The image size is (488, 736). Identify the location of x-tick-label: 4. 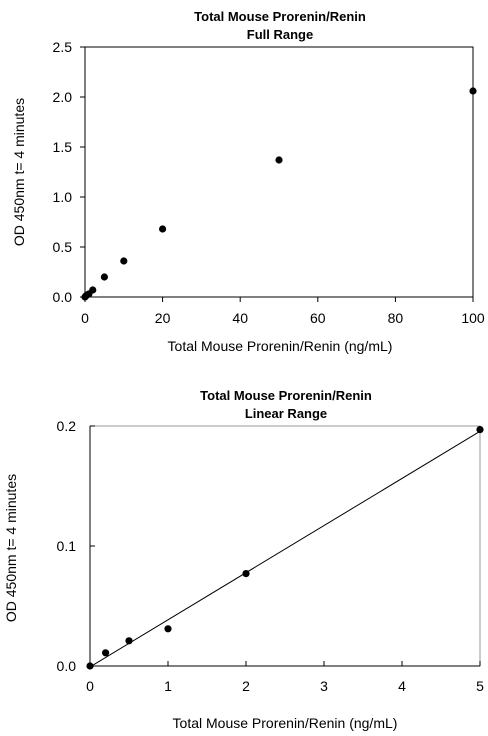
(402, 686).